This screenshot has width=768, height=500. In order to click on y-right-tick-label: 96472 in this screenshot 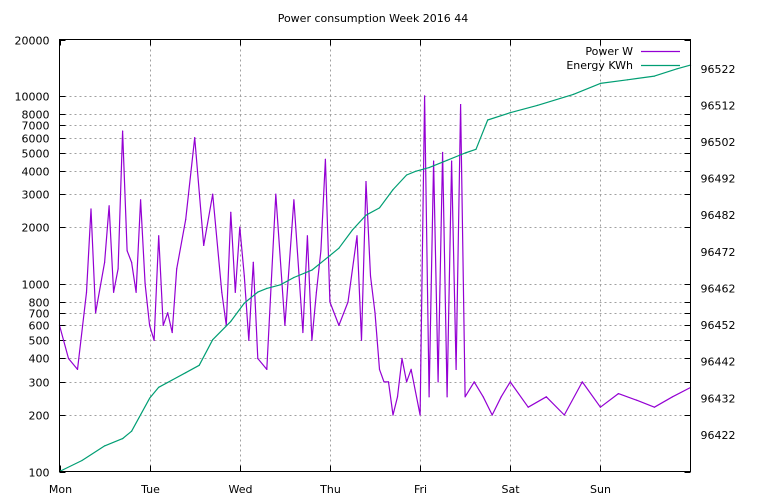, I will do `click(718, 252)`.